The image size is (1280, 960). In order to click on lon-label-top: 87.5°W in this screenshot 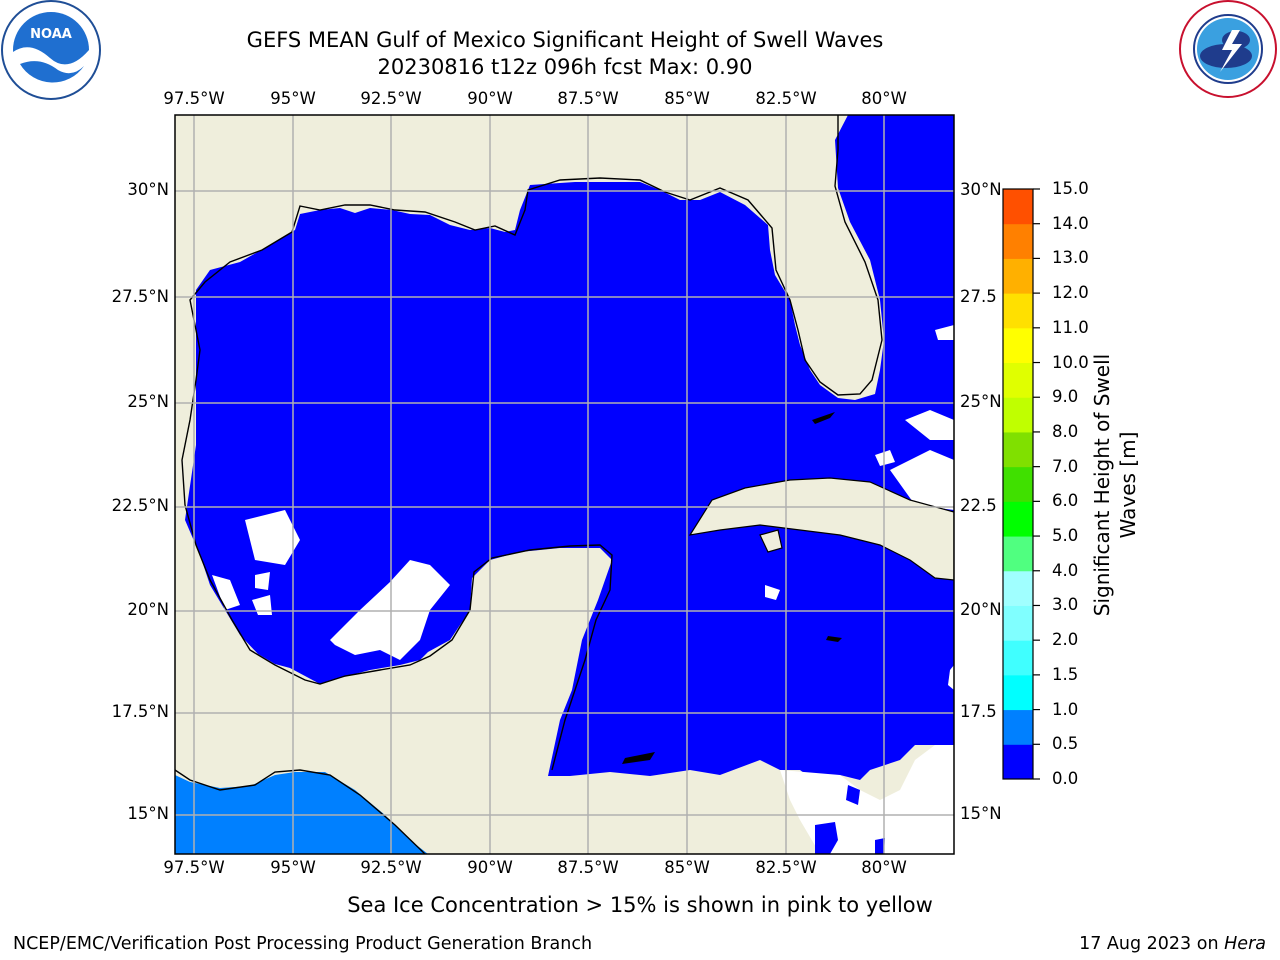, I will do `click(588, 98)`.